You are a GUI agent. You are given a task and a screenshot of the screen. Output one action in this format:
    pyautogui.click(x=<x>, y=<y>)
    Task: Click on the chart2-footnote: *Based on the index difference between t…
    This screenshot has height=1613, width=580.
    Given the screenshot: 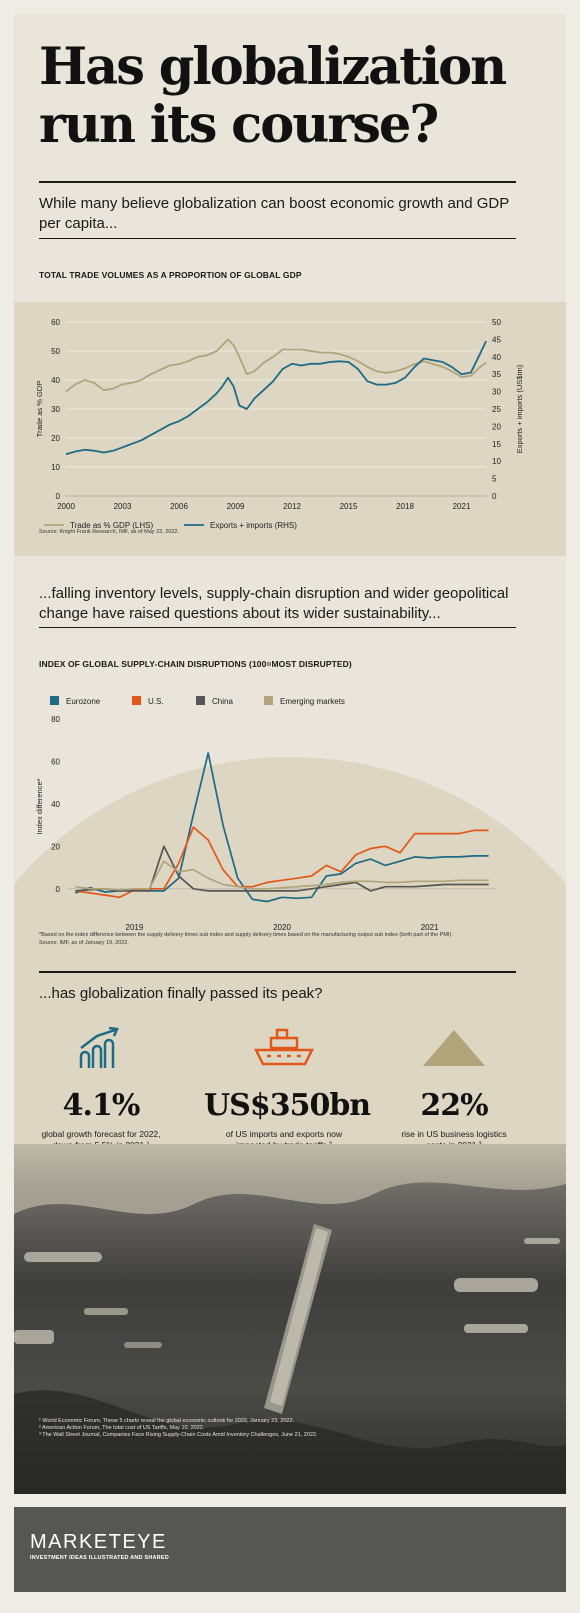 What is the action you would take?
    pyautogui.click(x=246, y=935)
    